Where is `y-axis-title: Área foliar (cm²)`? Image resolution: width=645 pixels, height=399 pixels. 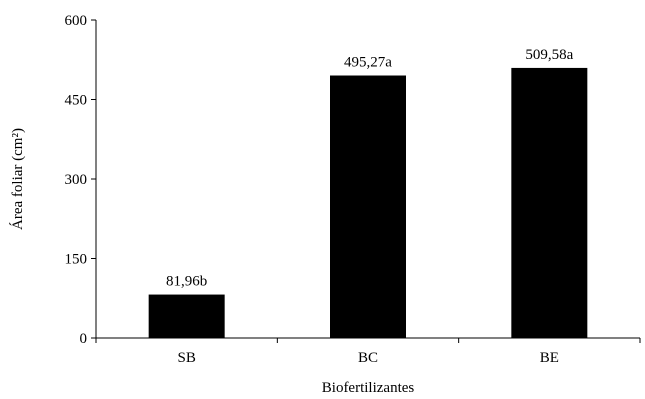 y-axis-title: Área foliar (cm²) is located at coordinates (17, 179).